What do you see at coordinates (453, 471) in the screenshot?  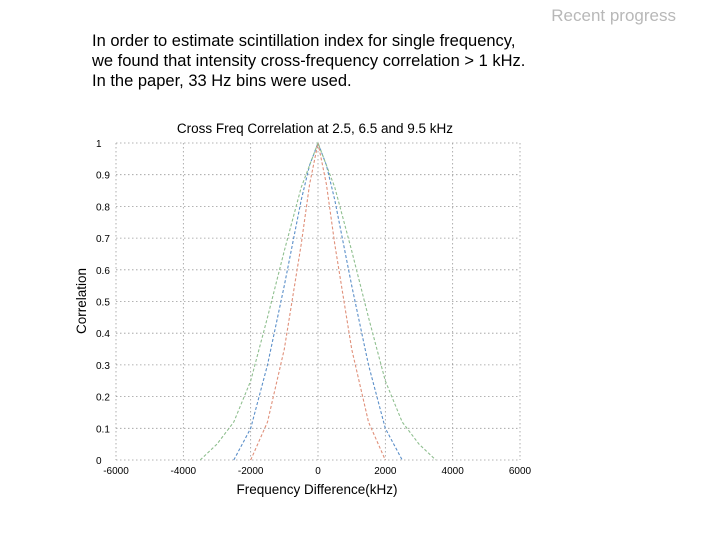 I see `x-tick-label: 4000` at bounding box center [453, 471].